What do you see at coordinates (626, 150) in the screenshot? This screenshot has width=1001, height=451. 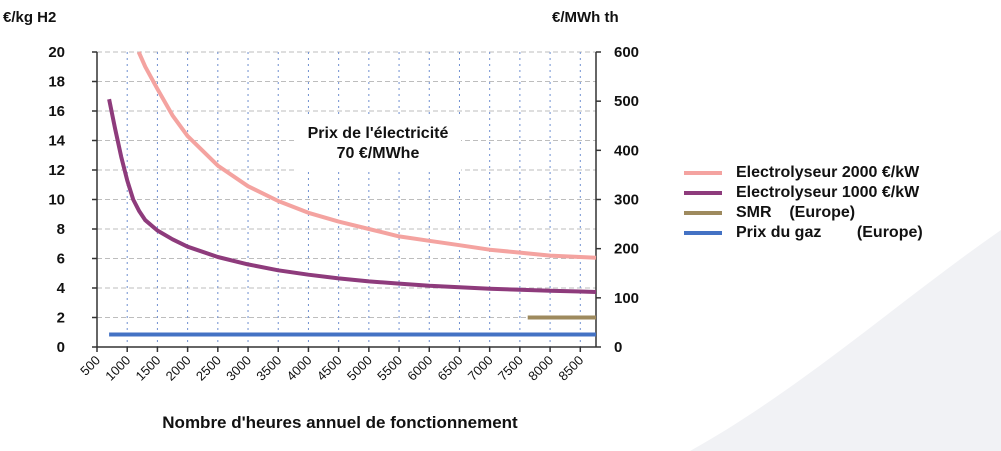 I see `y-right-tick-label: 400` at bounding box center [626, 150].